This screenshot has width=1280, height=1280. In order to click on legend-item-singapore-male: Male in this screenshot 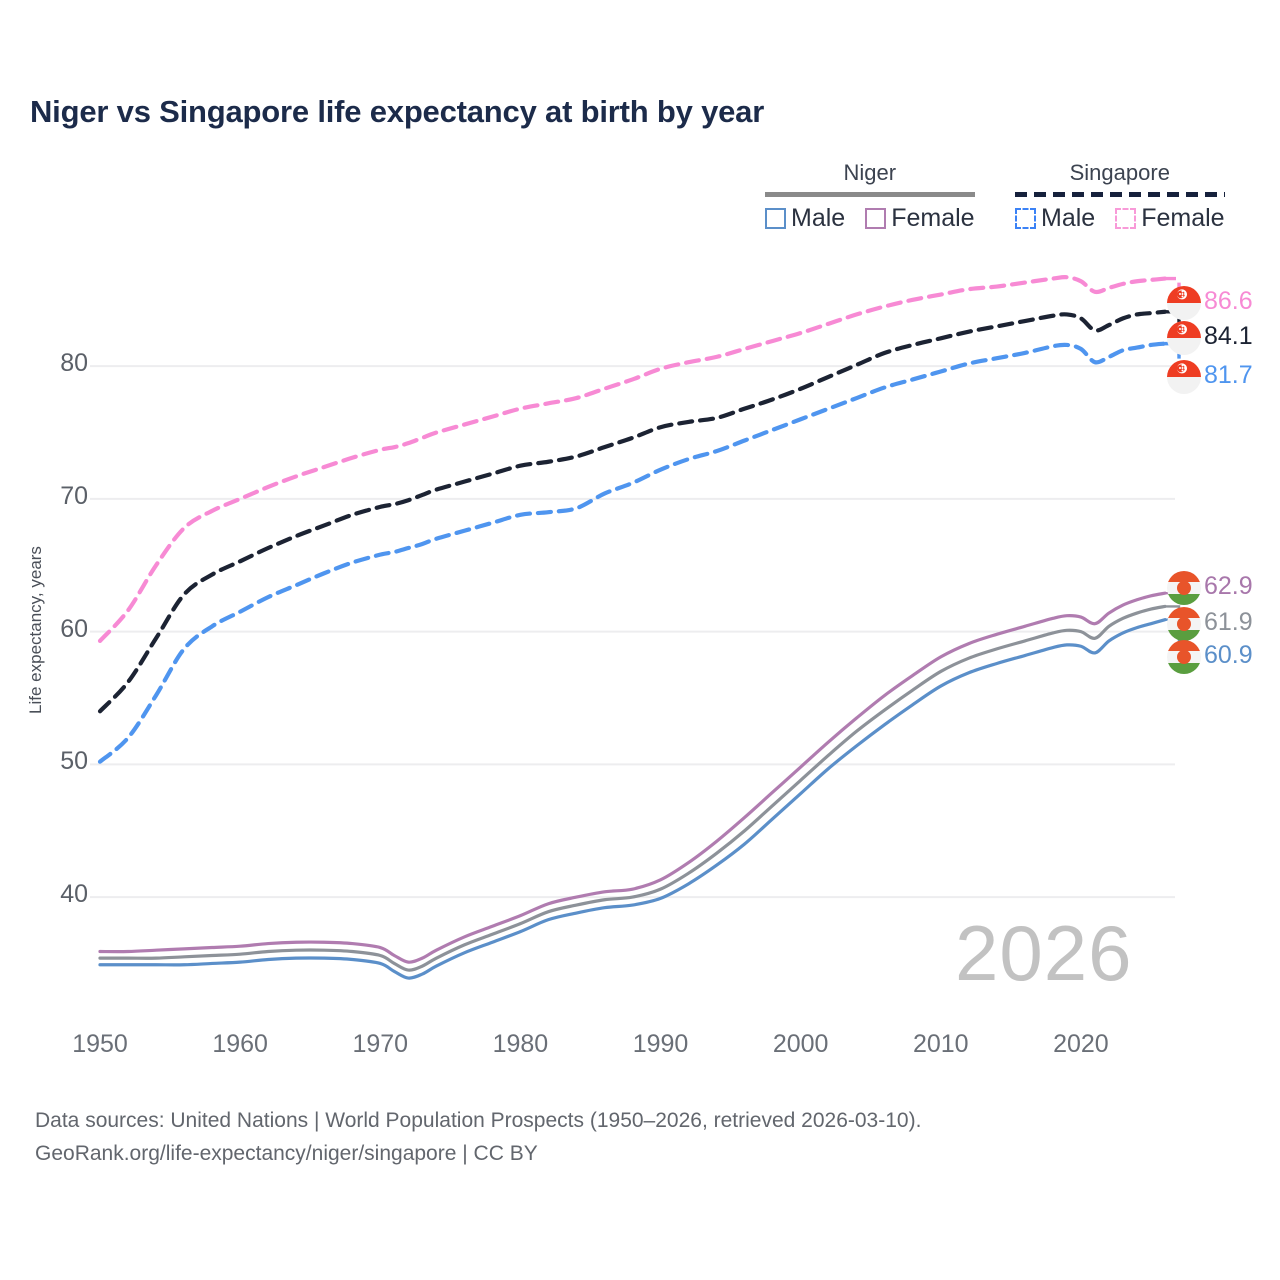, I will do `click(1055, 218)`.